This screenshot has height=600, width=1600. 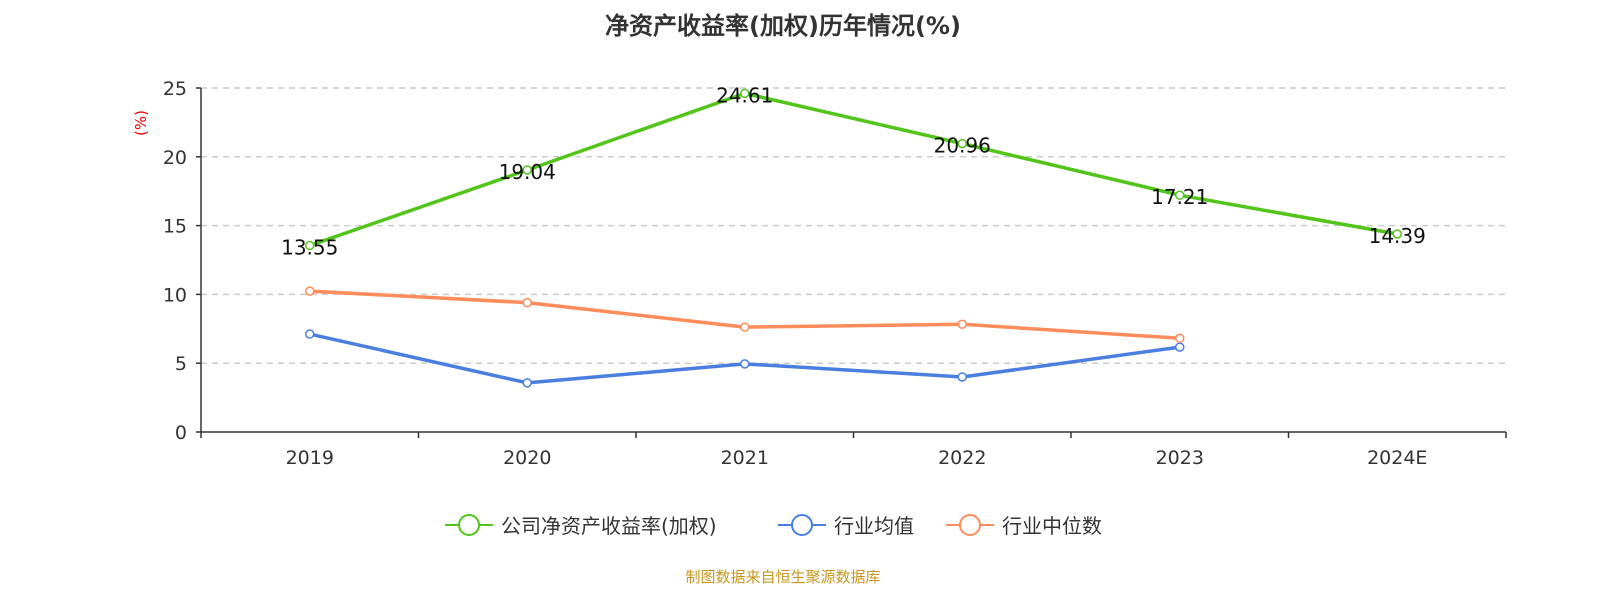 What do you see at coordinates (181, 364) in the screenshot?
I see `y-tick-label: 5` at bounding box center [181, 364].